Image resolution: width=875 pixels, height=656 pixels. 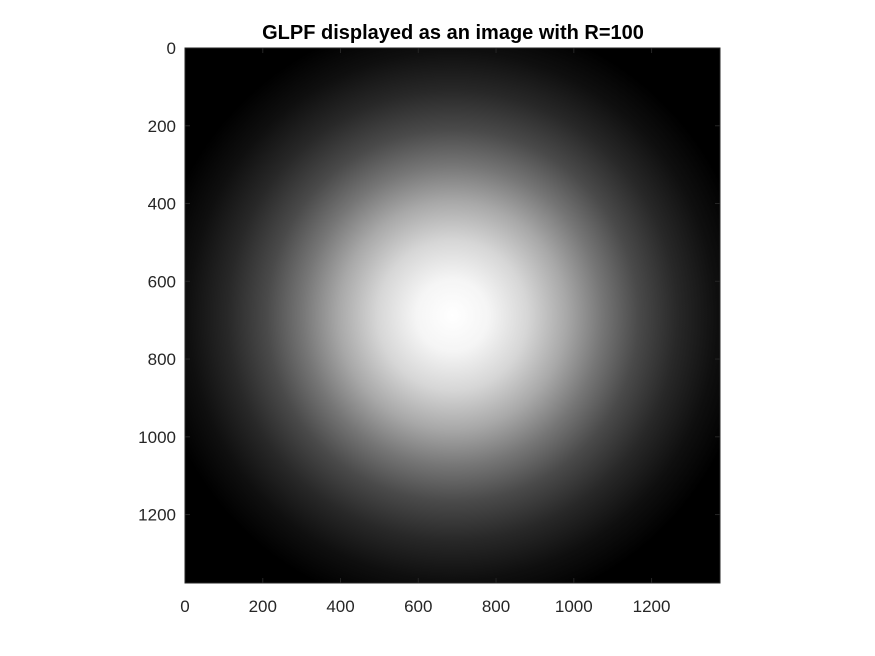 What do you see at coordinates (162, 126) in the screenshot?
I see `y-tick-label: 200` at bounding box center [162, 126].